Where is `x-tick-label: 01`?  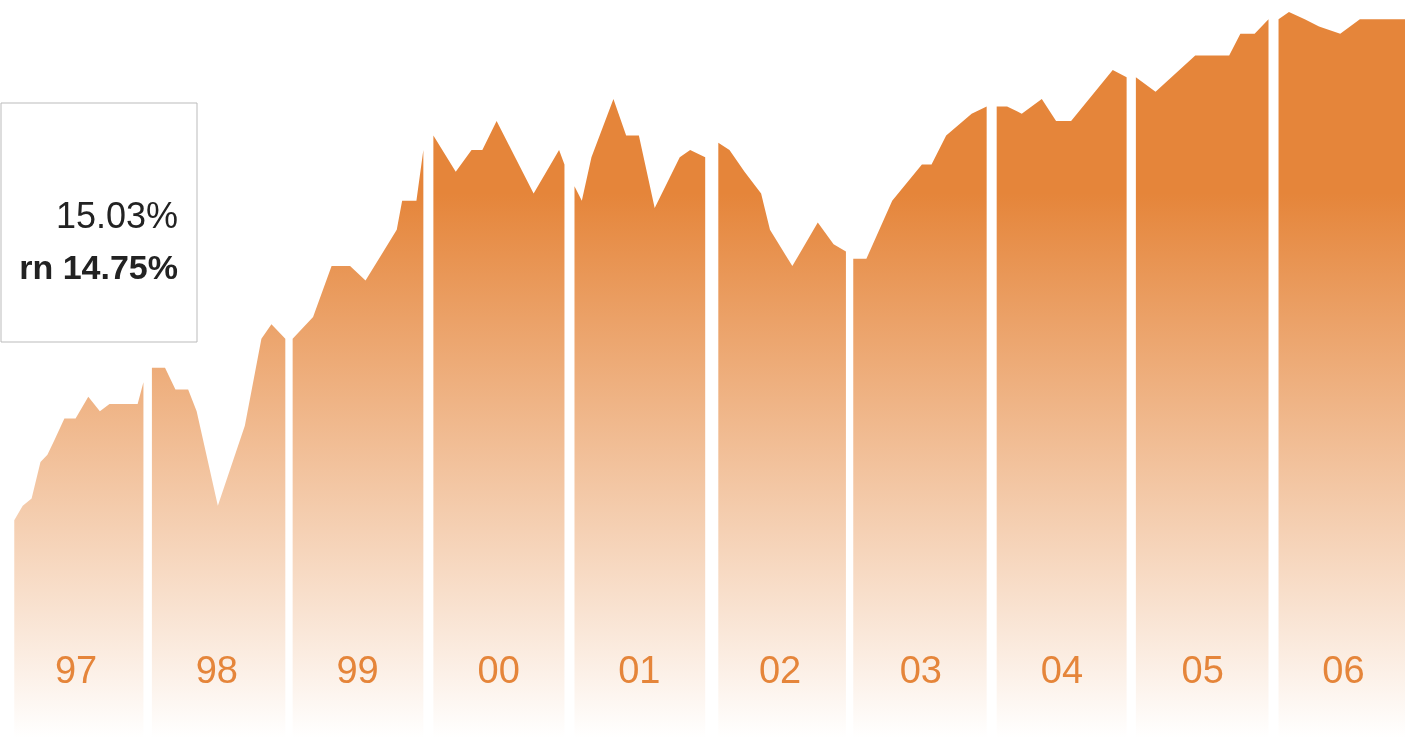
x-tick-label: 01 is located at coordinates (639, 669).